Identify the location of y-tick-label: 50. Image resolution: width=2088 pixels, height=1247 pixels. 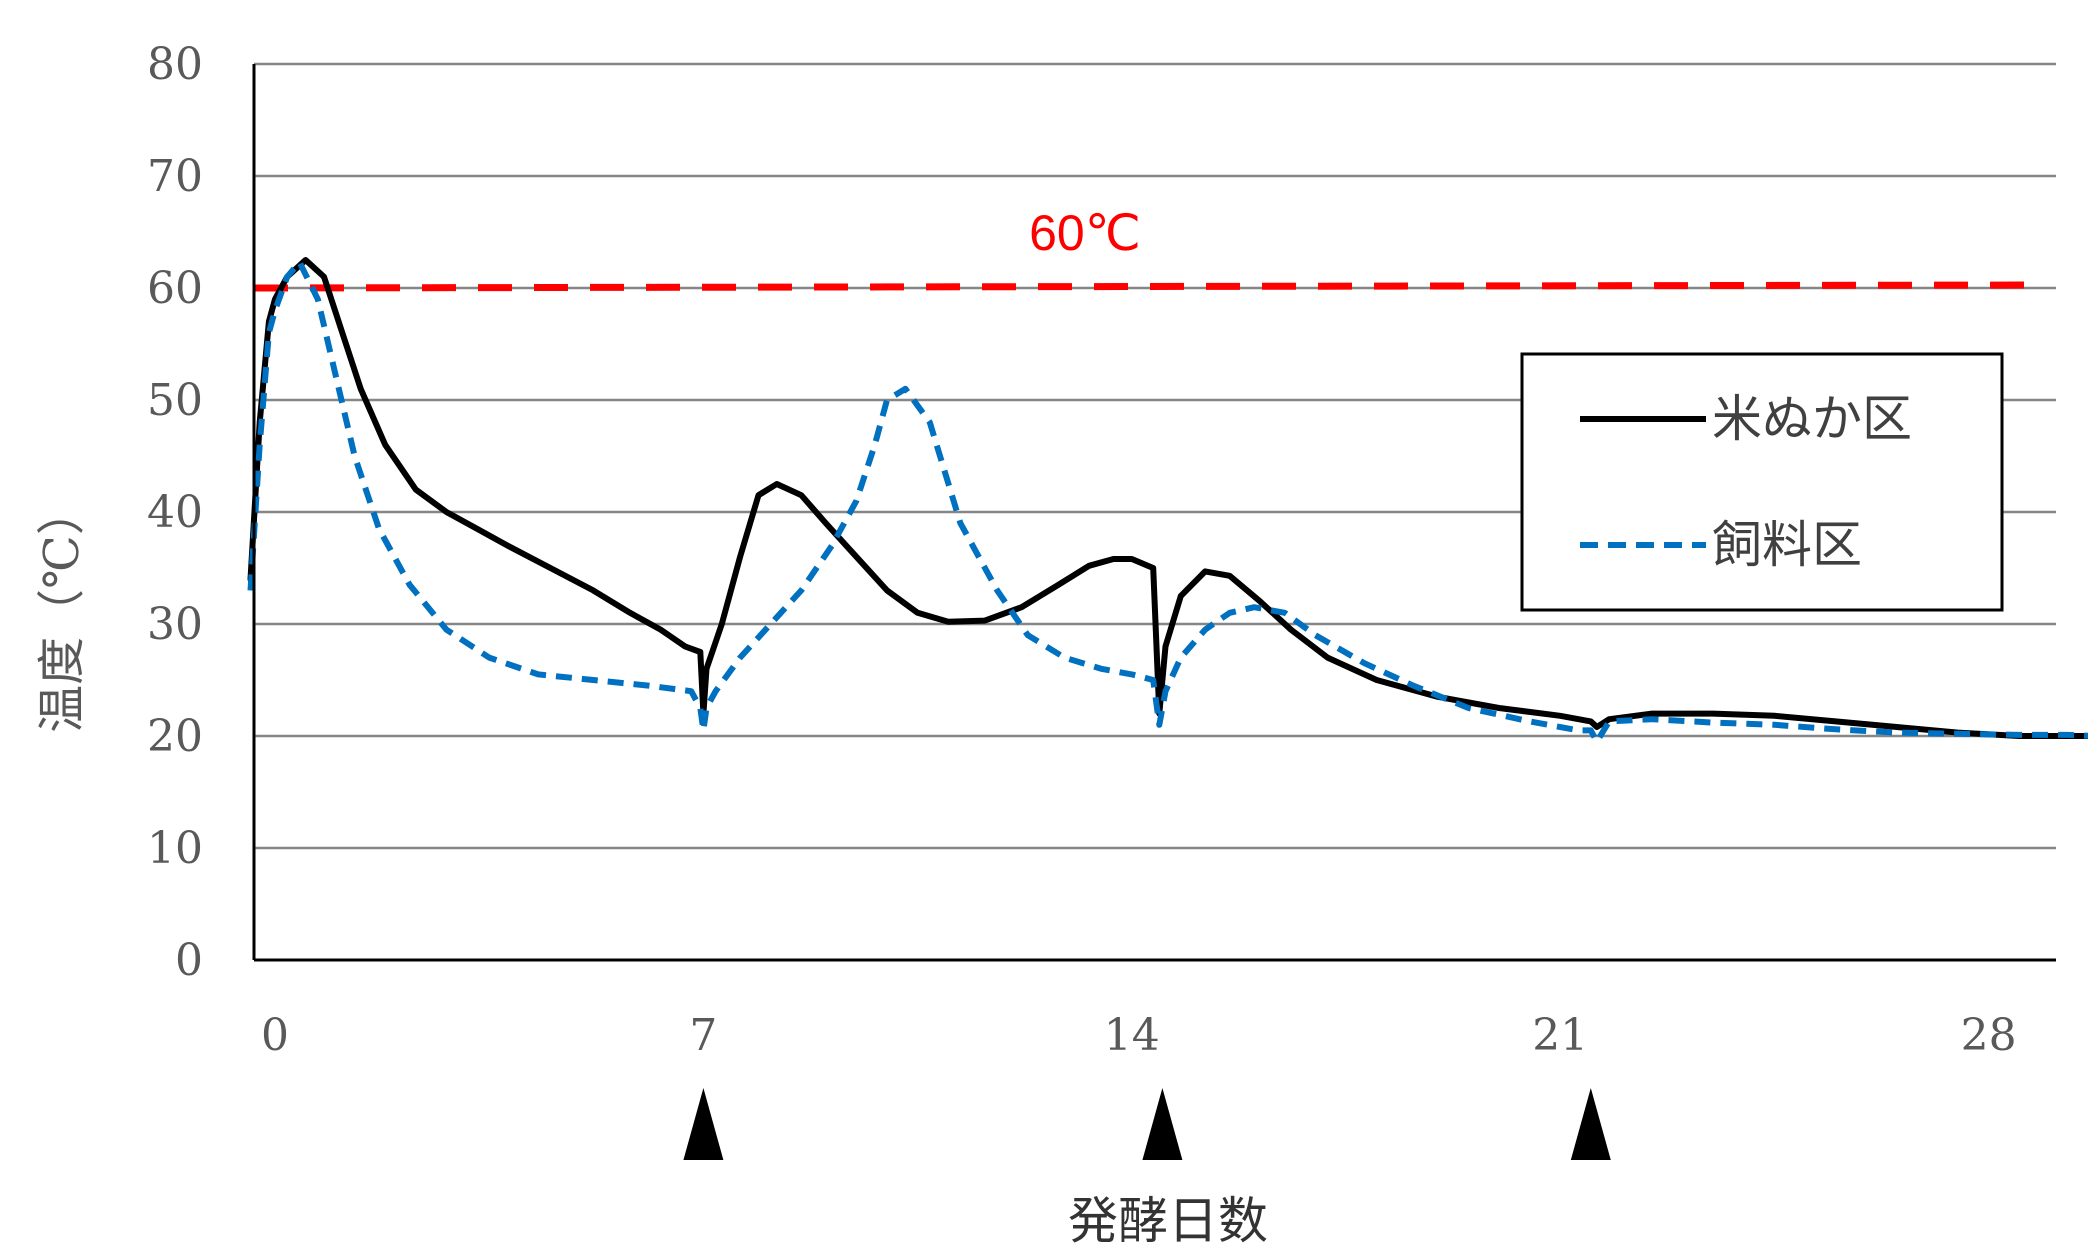
(175, 400).